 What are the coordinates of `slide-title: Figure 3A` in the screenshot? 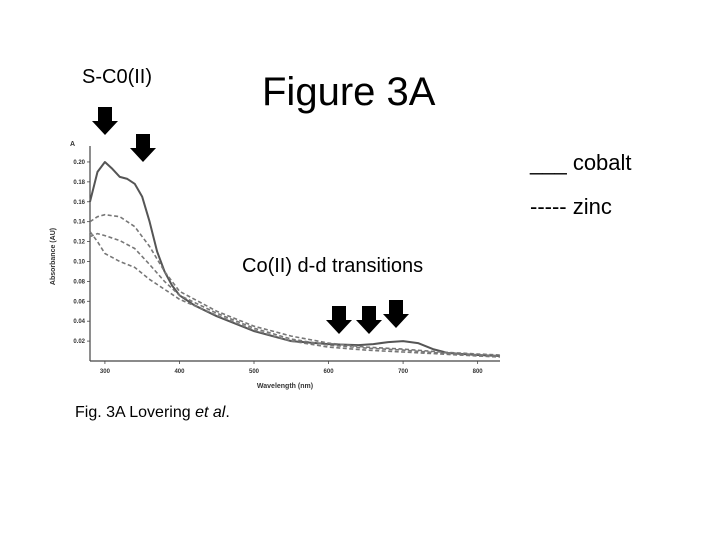 It's located at (349, 92).